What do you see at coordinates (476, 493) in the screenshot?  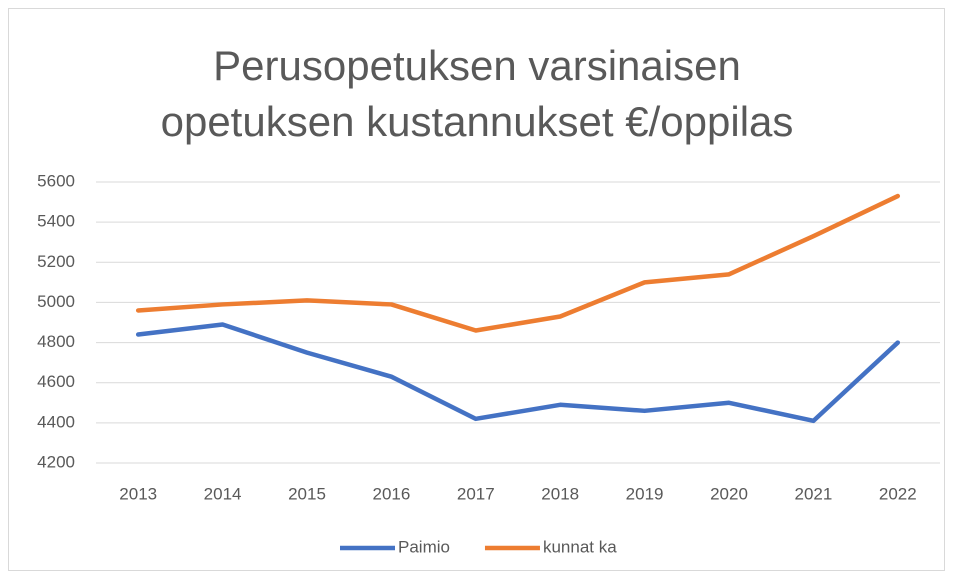 I see `x-tick-label: 2017` at bounding box center [476, 493].